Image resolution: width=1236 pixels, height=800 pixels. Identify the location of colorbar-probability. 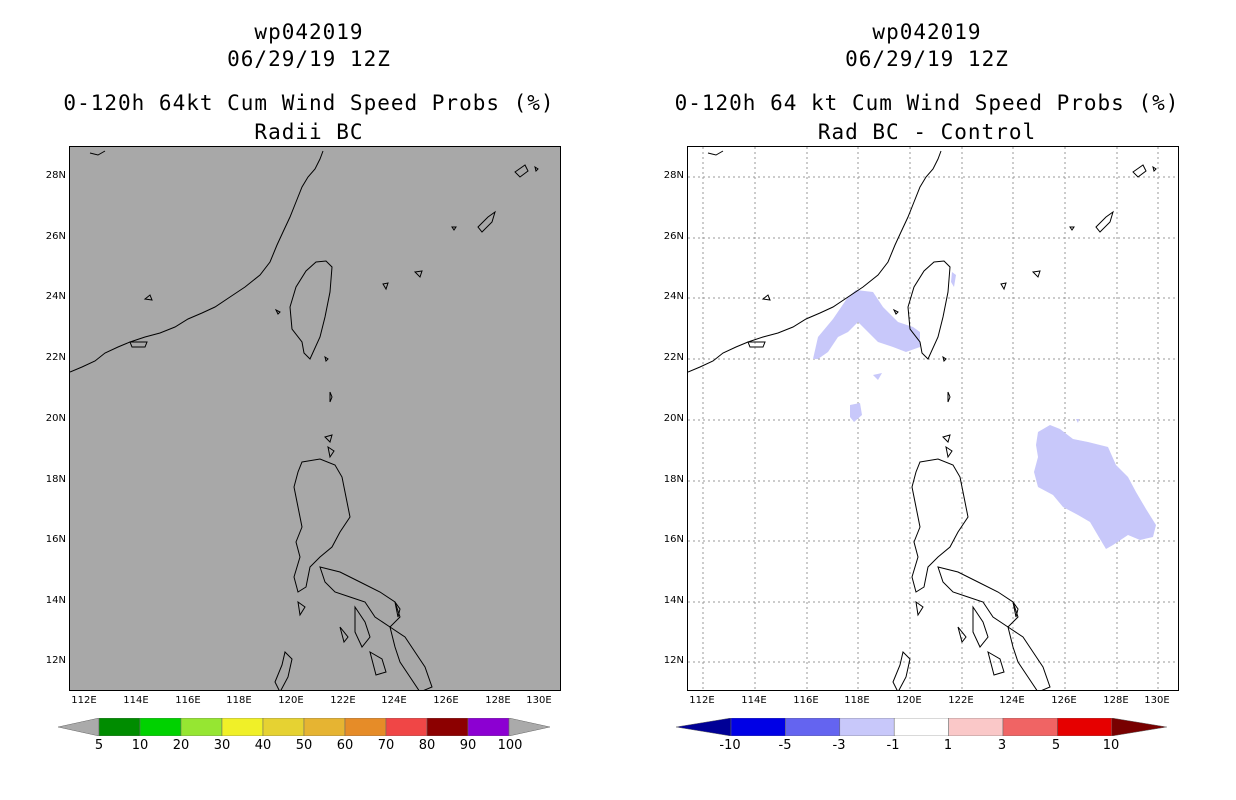
(306, 727).